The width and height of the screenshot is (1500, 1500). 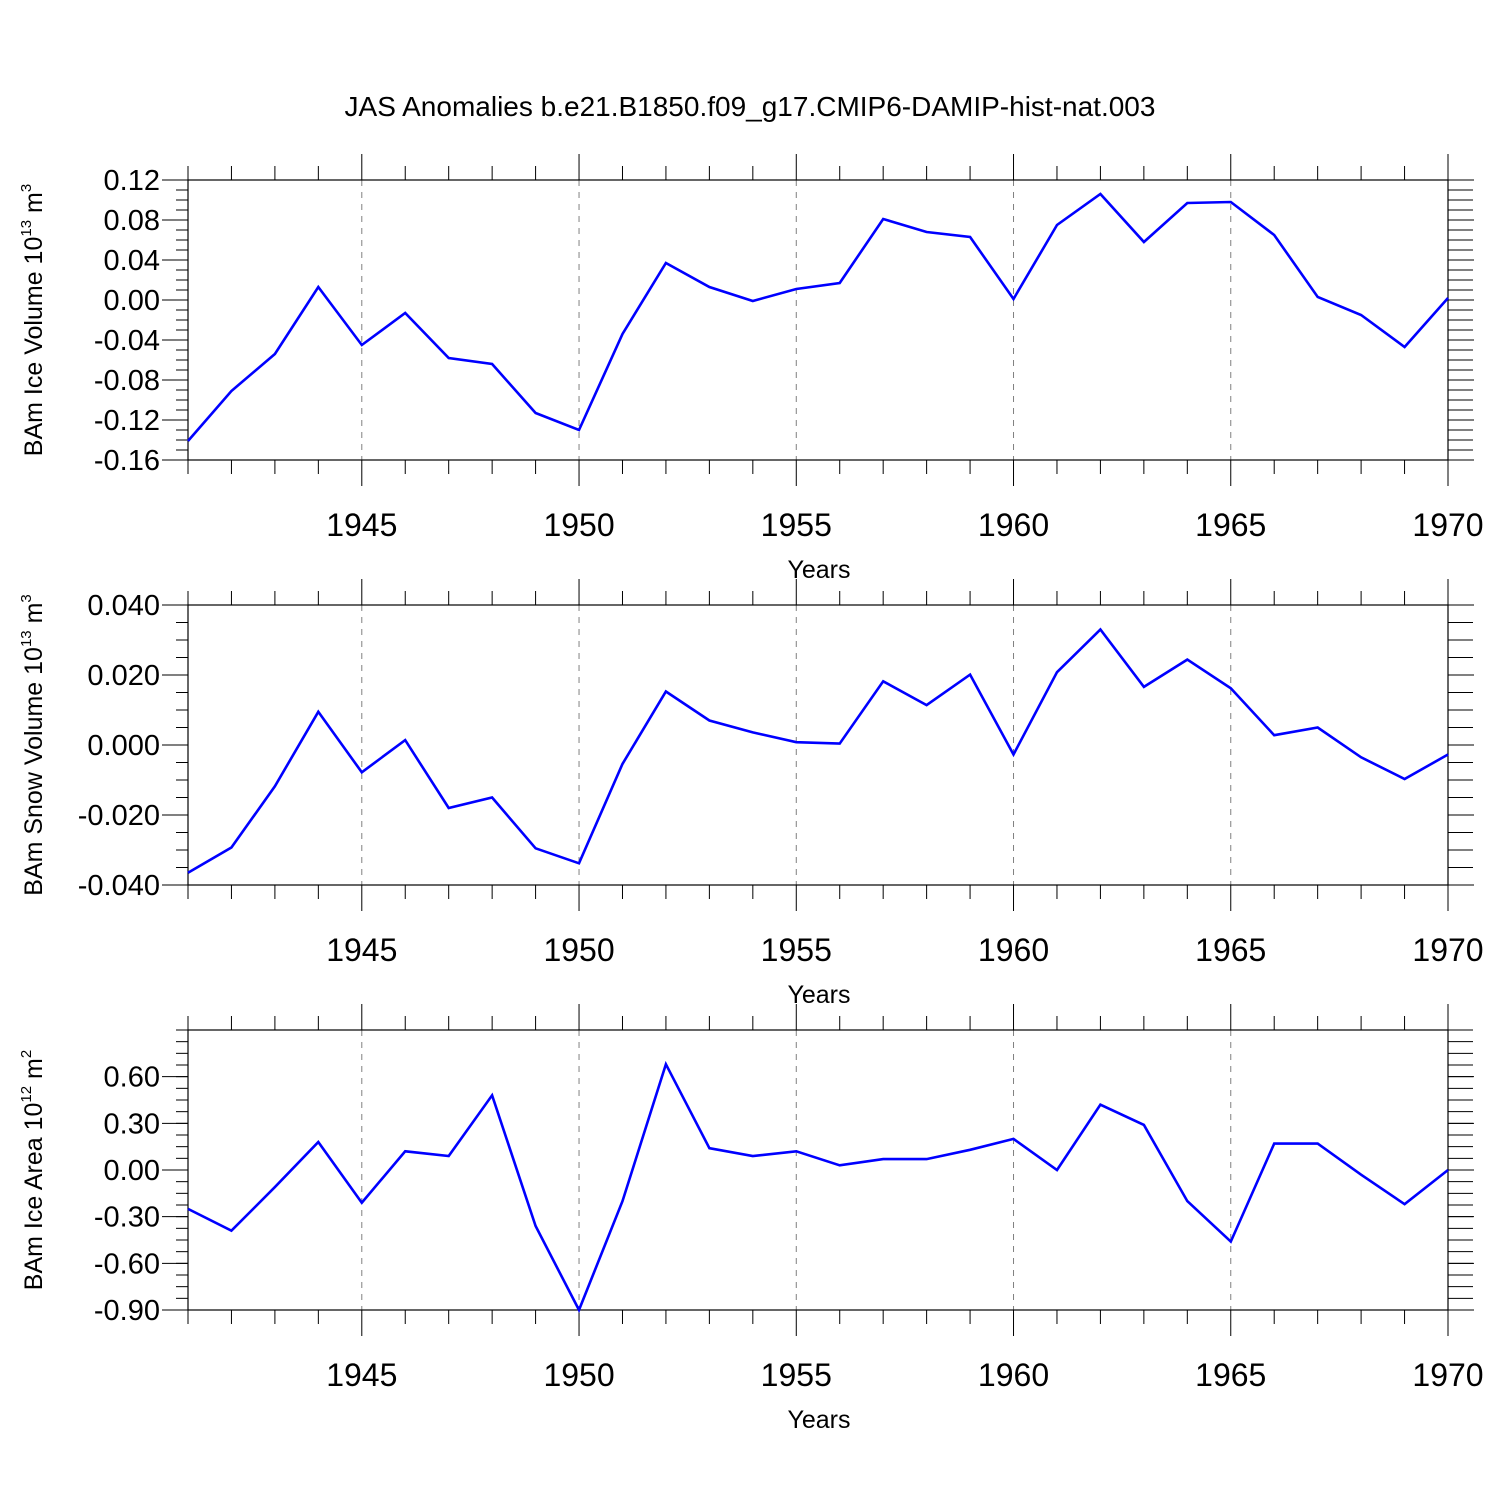 I want to click on y-axis-label: BAm Ice Area 1012 m2, so click(x=33, y=1170).